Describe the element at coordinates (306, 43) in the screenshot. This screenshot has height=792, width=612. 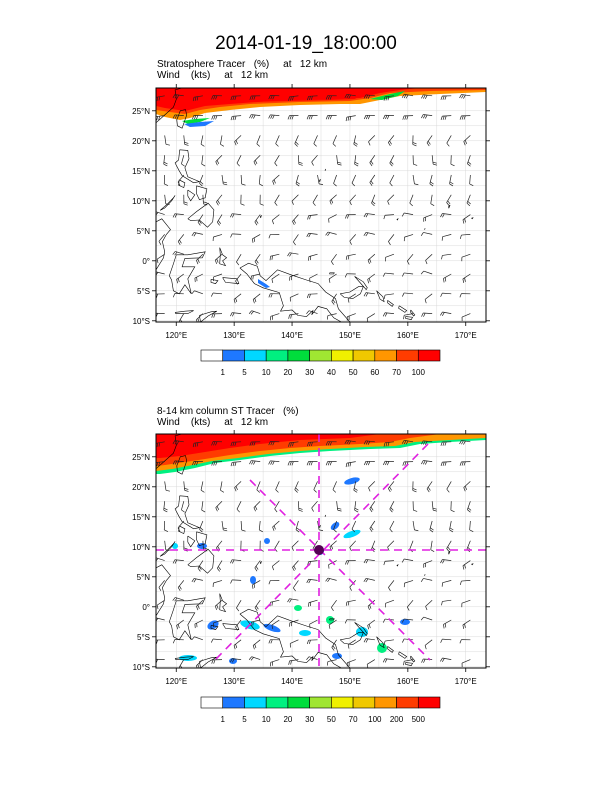
I see `figure-title: 2014-01-19_18:00:00` at that location.